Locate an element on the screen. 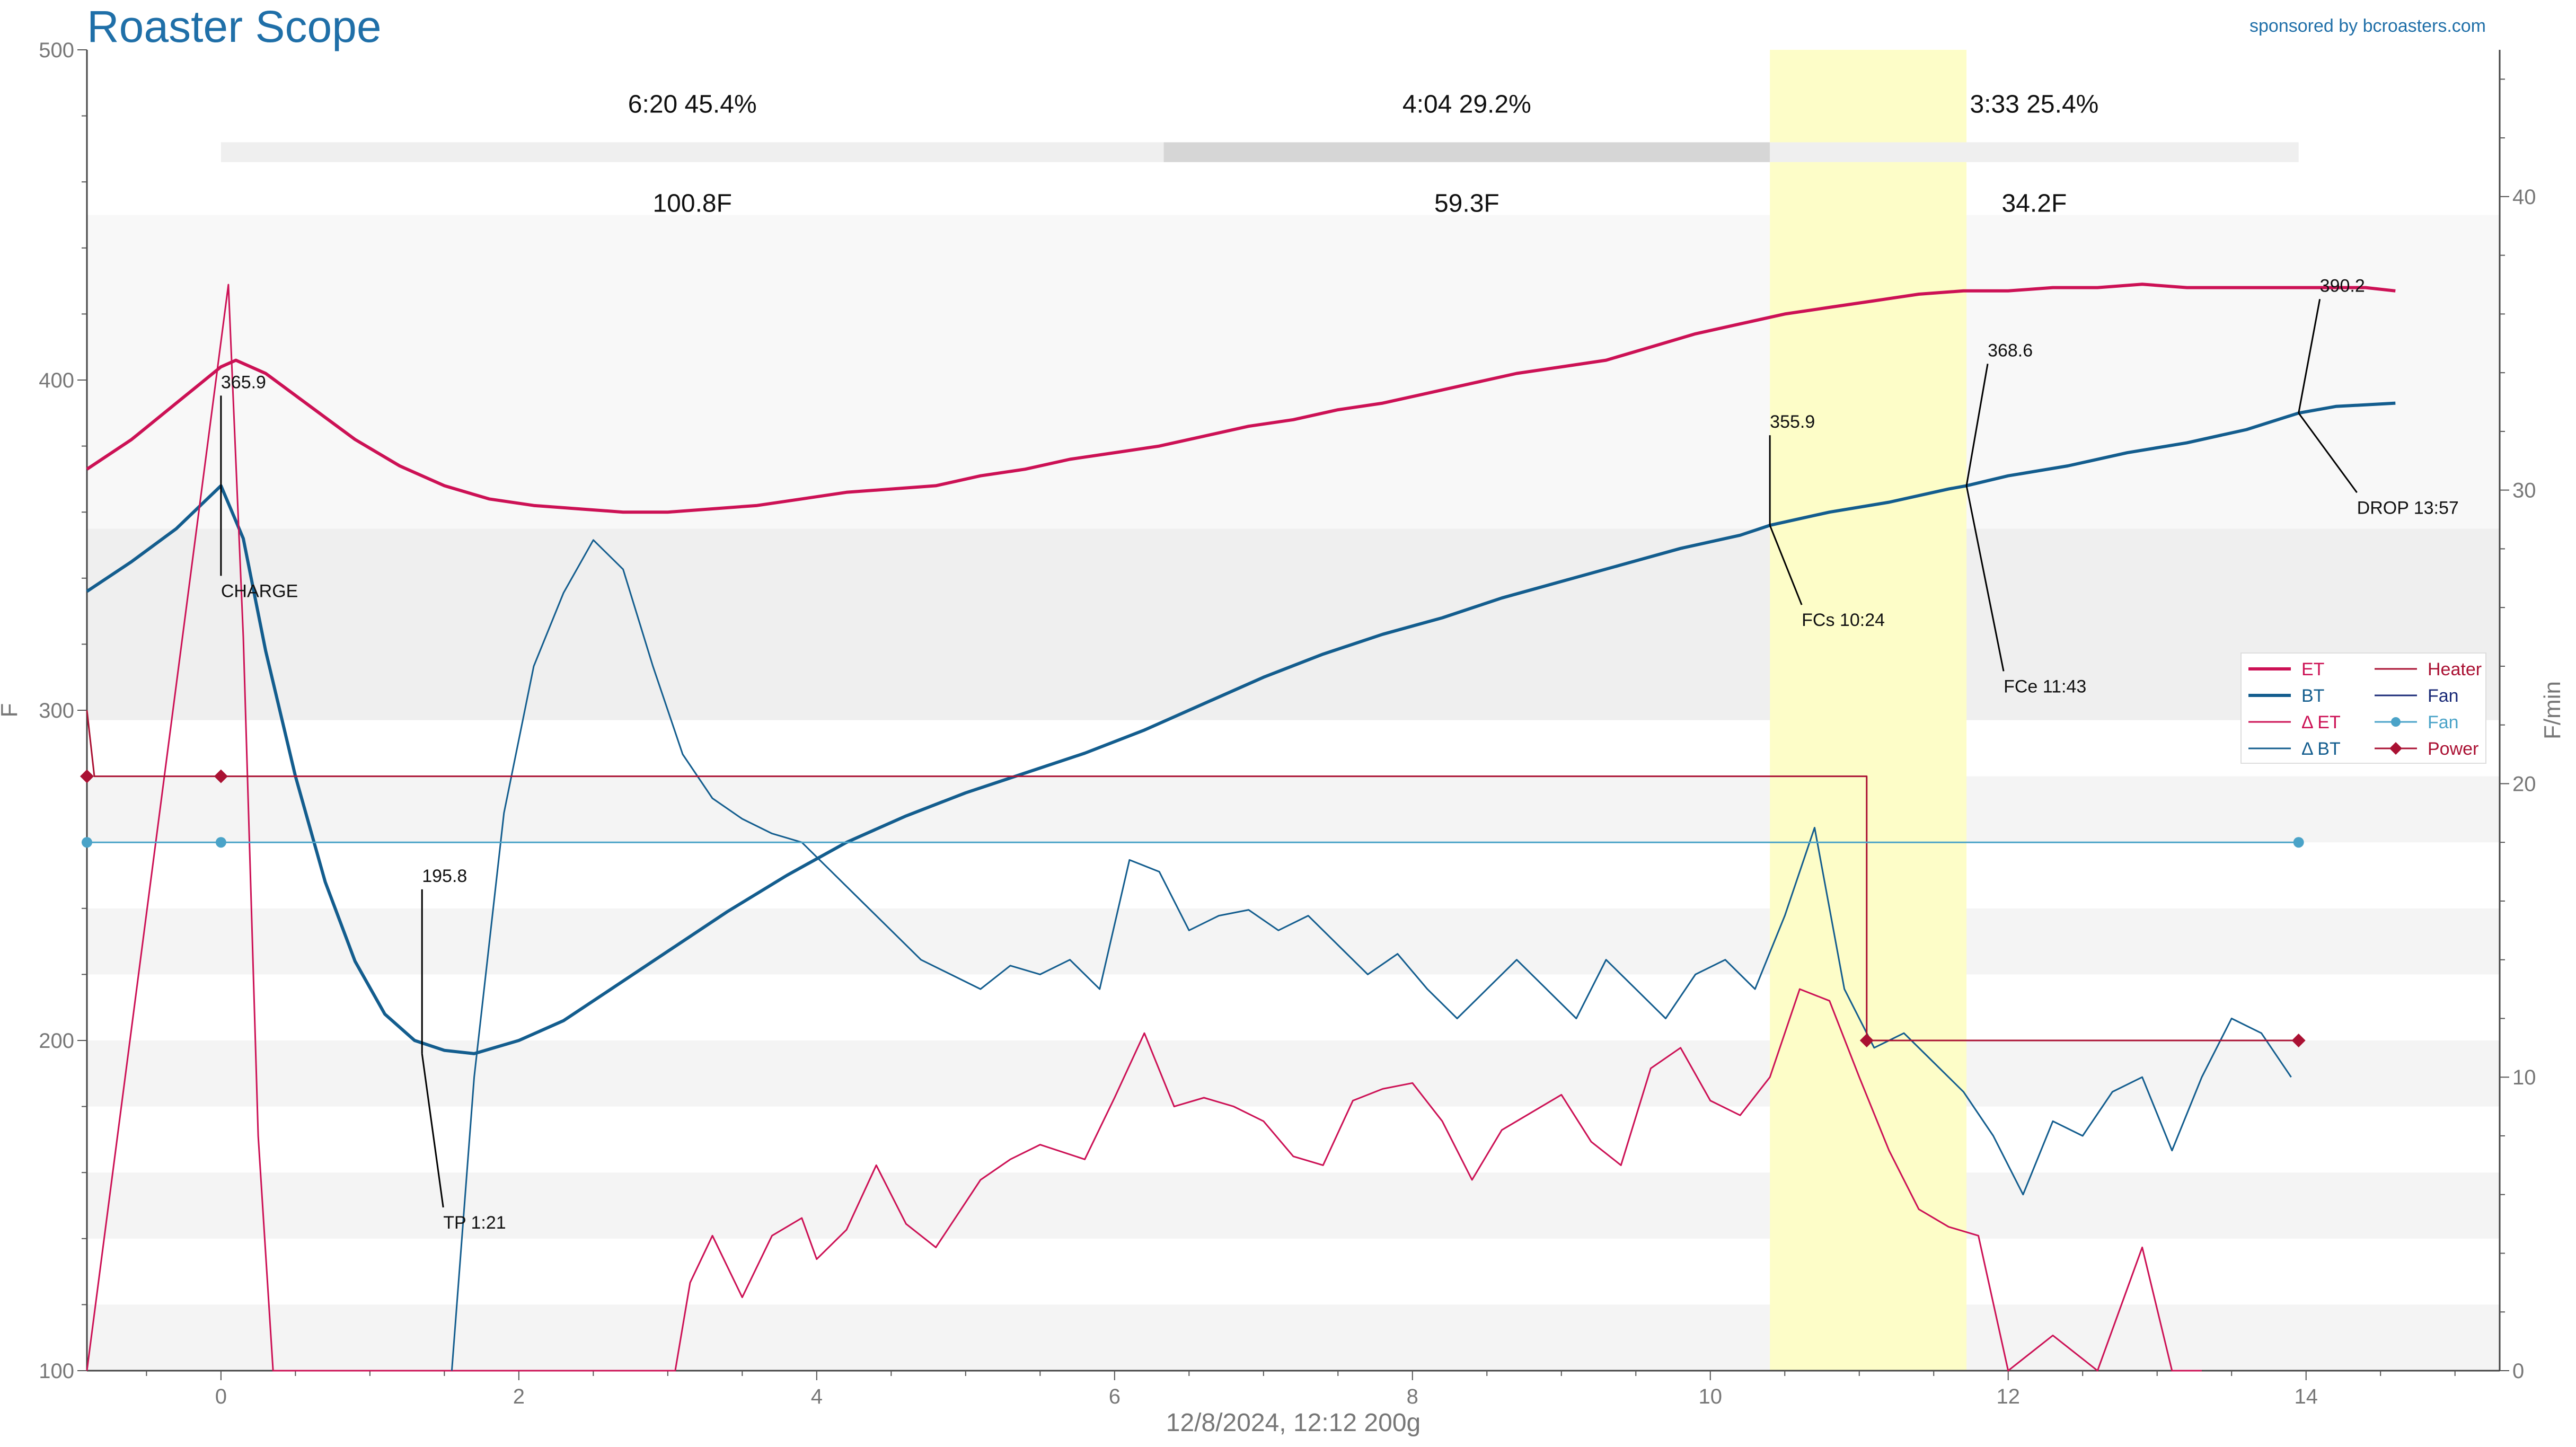 This screenshot has width=2576, height=1447. left-axis-tick-label: 200 is located at coordinates (56, 1041).